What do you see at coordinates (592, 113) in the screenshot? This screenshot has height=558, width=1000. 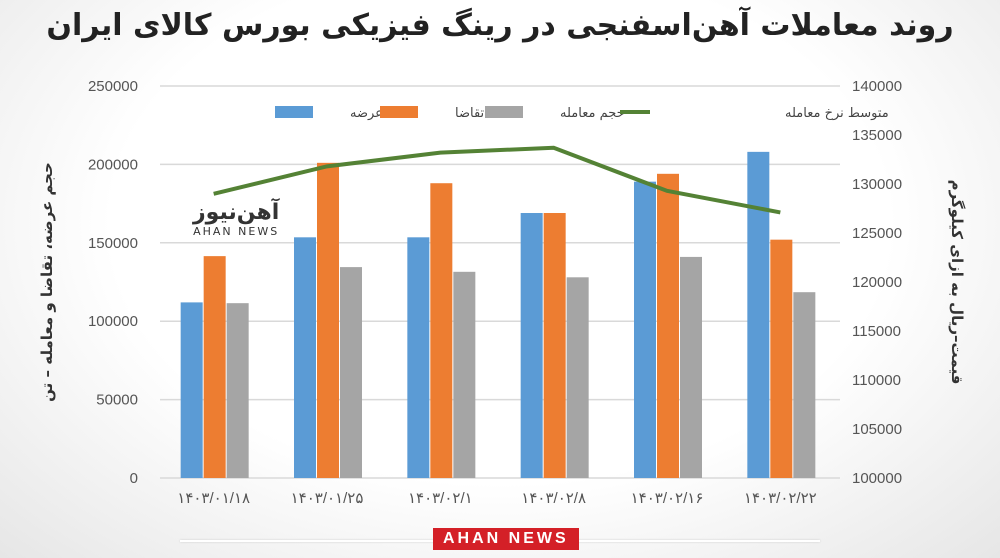 I see `legend-label: حجم معامله` at bounding box center [592, 113].